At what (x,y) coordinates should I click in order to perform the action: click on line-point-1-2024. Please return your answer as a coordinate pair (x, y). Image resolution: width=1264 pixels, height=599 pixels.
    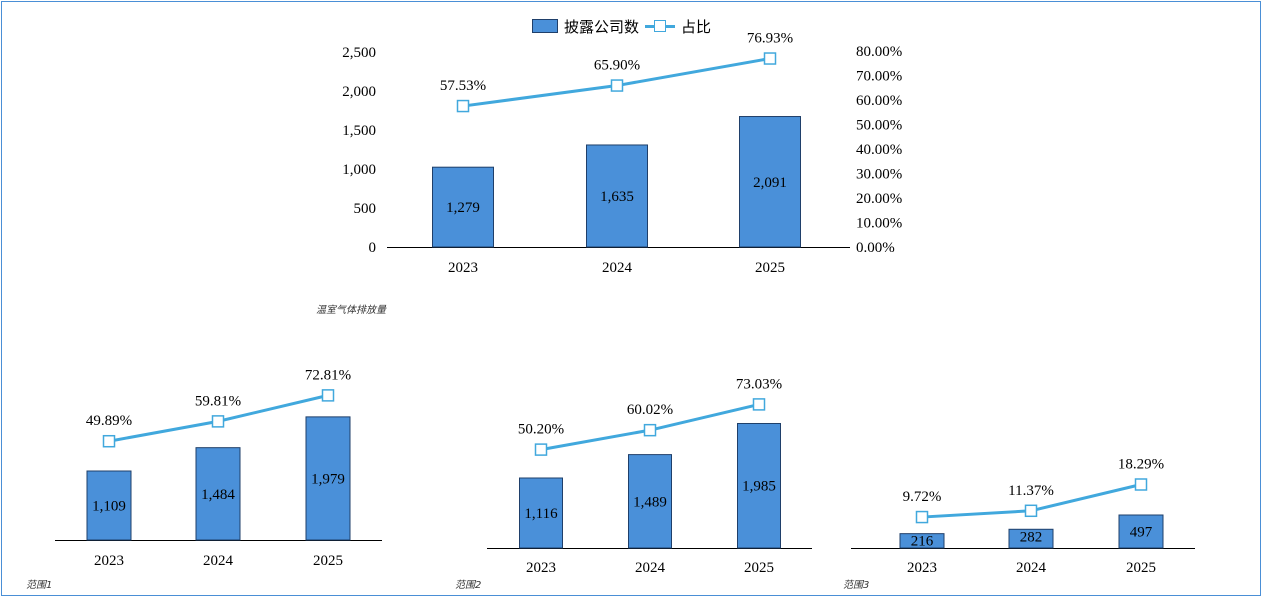
    Looking at the image, I should click on (218, 421).